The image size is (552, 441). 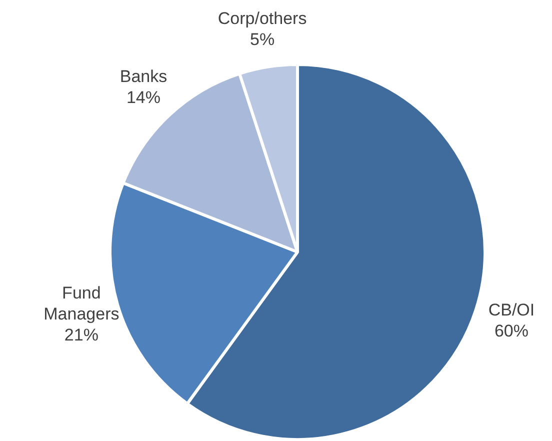 What do you see at coordinates (511, 331) in the screenshot?
I see `data-label: 60%` at bounding box center [511, 331].